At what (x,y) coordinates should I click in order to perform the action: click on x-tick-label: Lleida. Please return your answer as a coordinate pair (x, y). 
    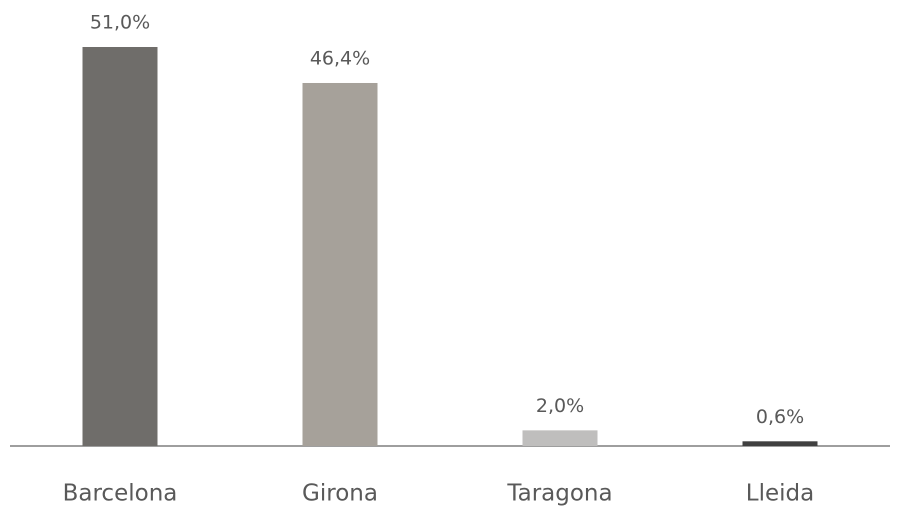
    Looking at the image, I should click on (780, 494).